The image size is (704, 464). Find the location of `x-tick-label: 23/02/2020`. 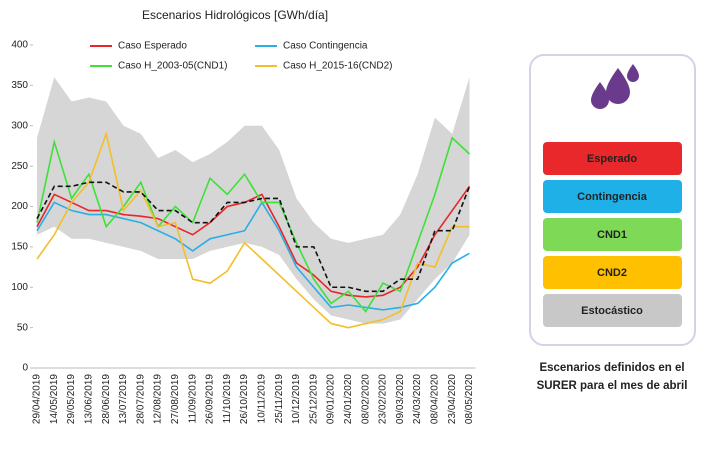

x-tick-label: 23/02/2020 is located at coordinates (383, 399).